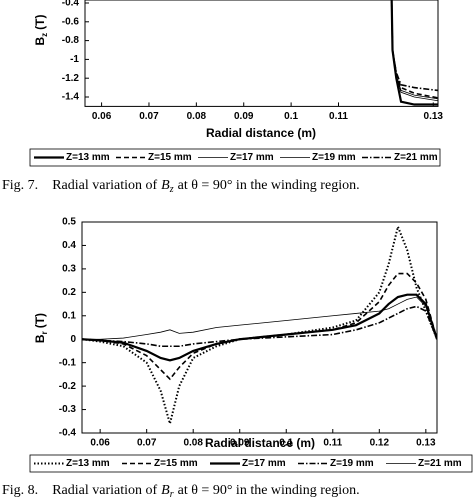 The image size is (474, 497). I want to click on caption-label: Fig. 7., so click(20, 185).